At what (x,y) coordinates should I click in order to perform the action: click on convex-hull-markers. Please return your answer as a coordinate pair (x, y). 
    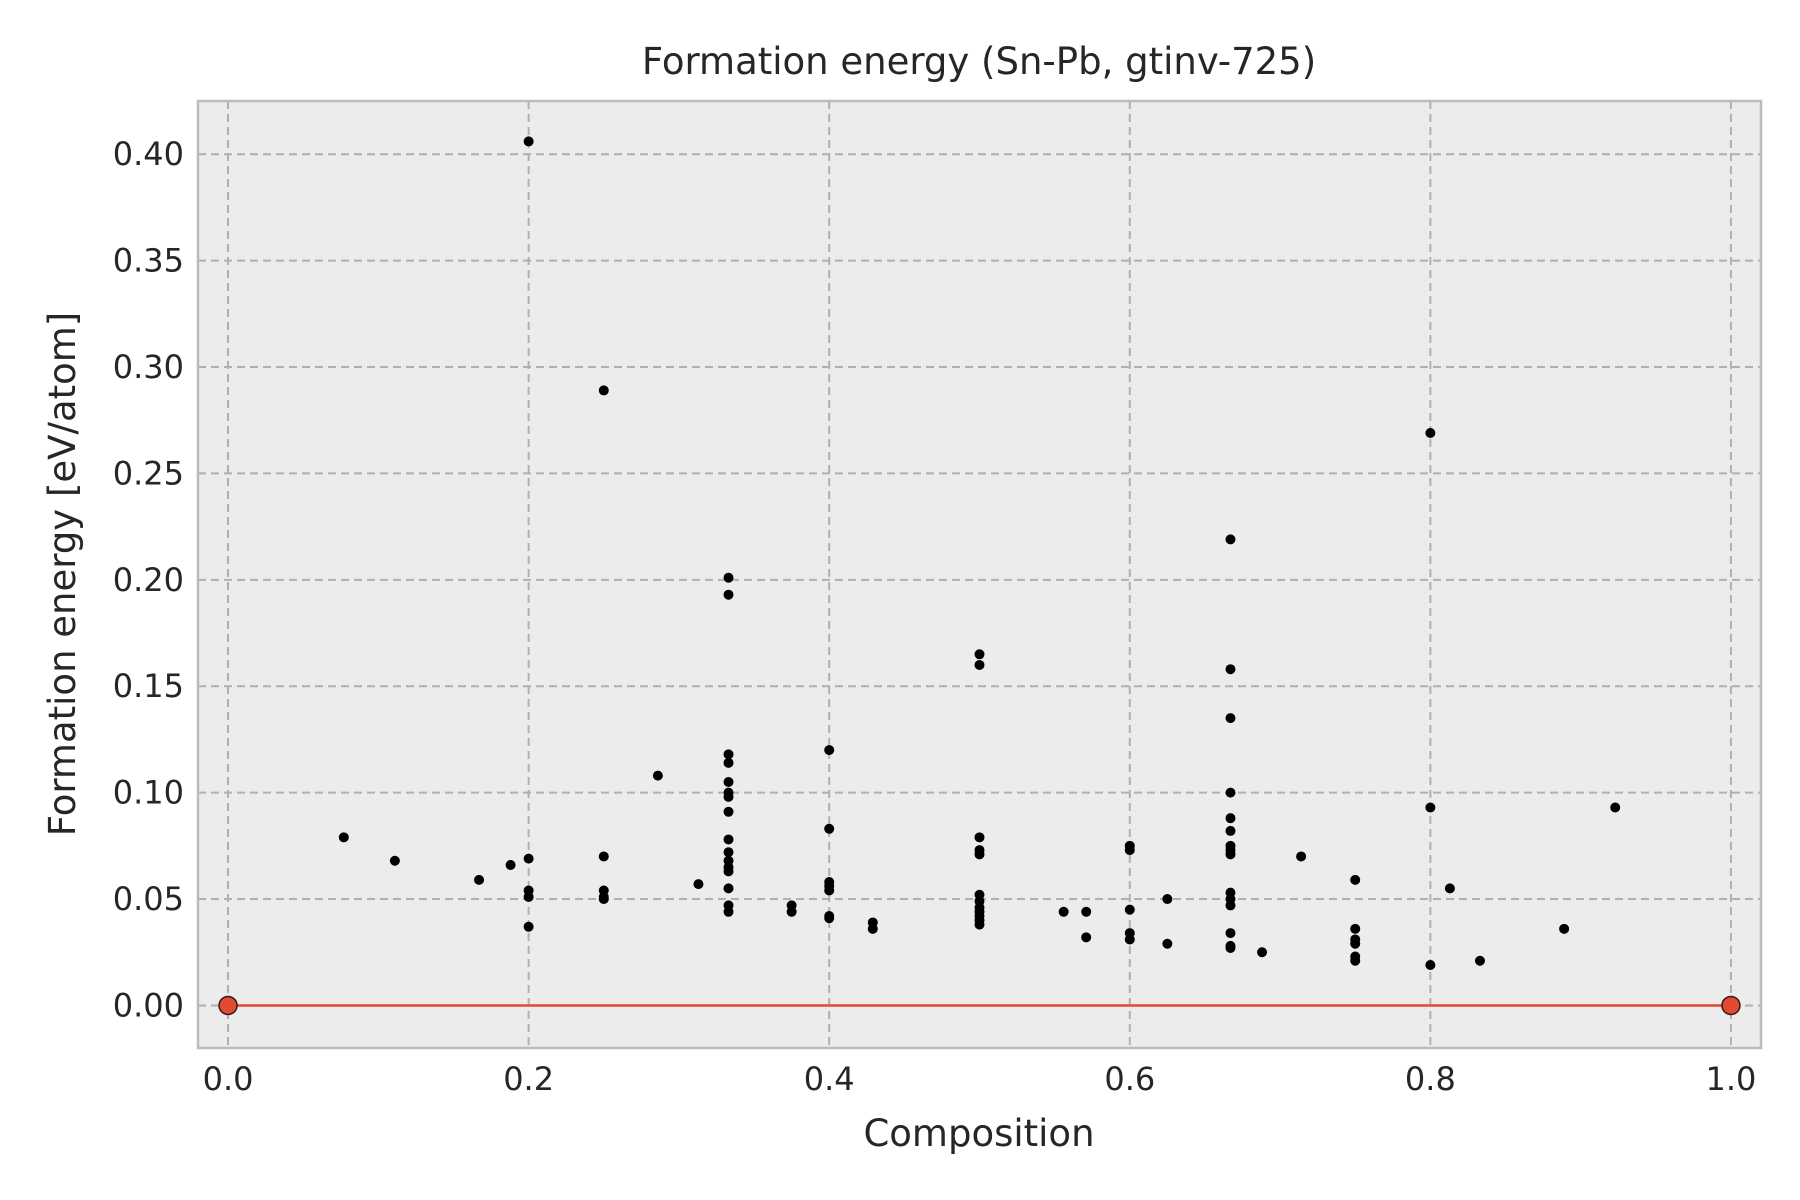
    Looking at the image, I should click on (979, 1005).